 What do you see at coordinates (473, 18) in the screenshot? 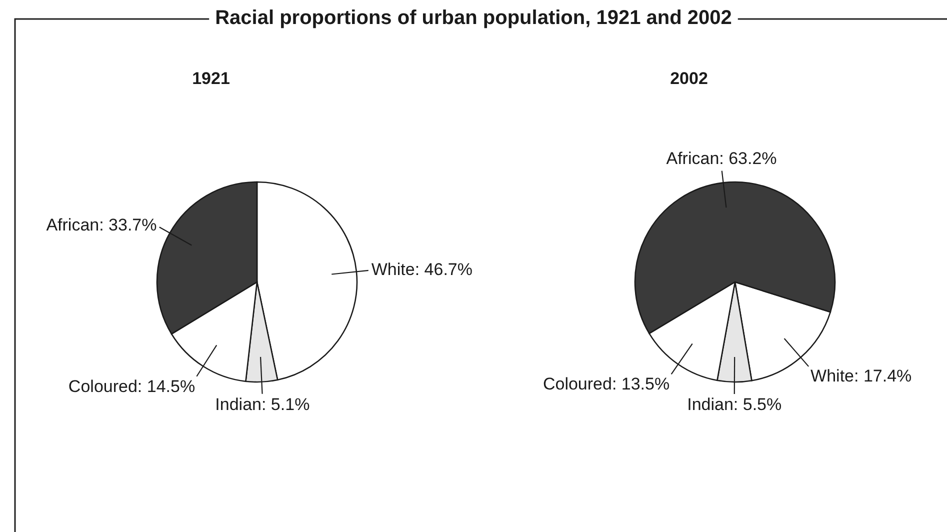
I see `text: Racial proportions of urban population, 1921 and 2002` at bounding box center [473, 18].